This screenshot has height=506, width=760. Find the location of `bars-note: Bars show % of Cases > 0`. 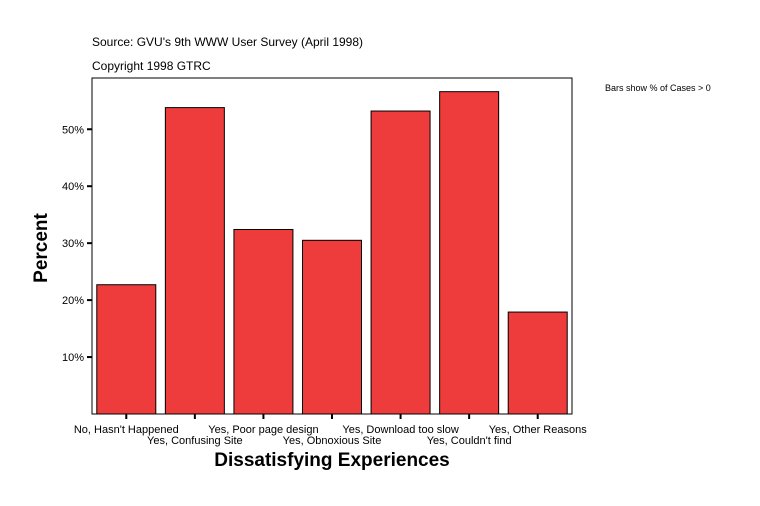

bars-note: Bars show % of Cases > 0 is located at coordinates (658, 88).